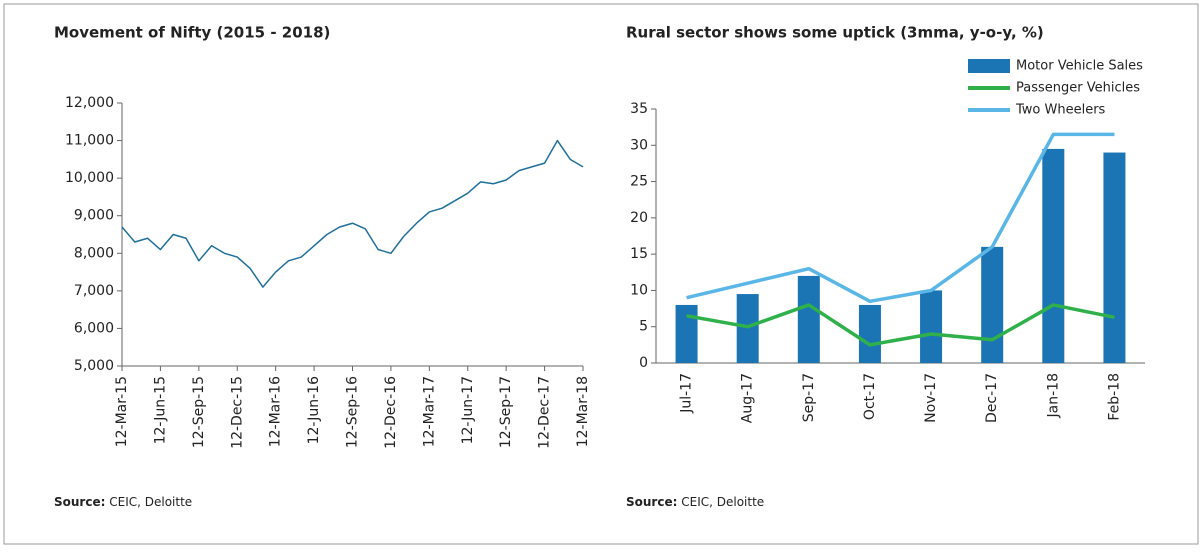 The image size is (1204, 554). Describe the element at coordinates (1114, 397) in the screenshot. I see `x-tick-label: Feb-18` at that location.